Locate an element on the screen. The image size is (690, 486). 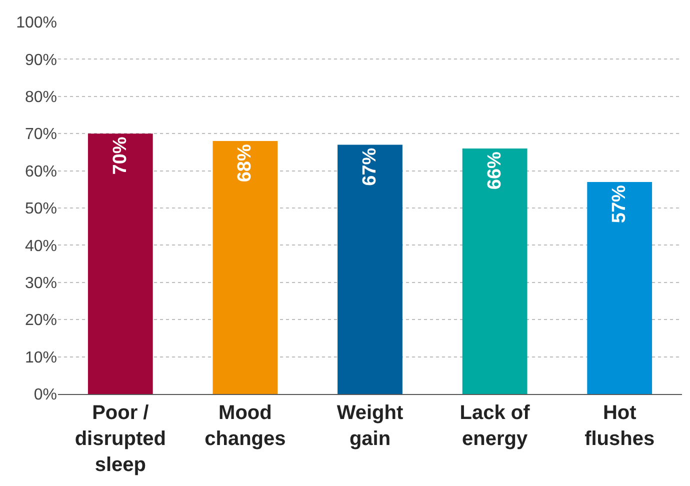
data-label: 70% is located at coordinates (120, 155).